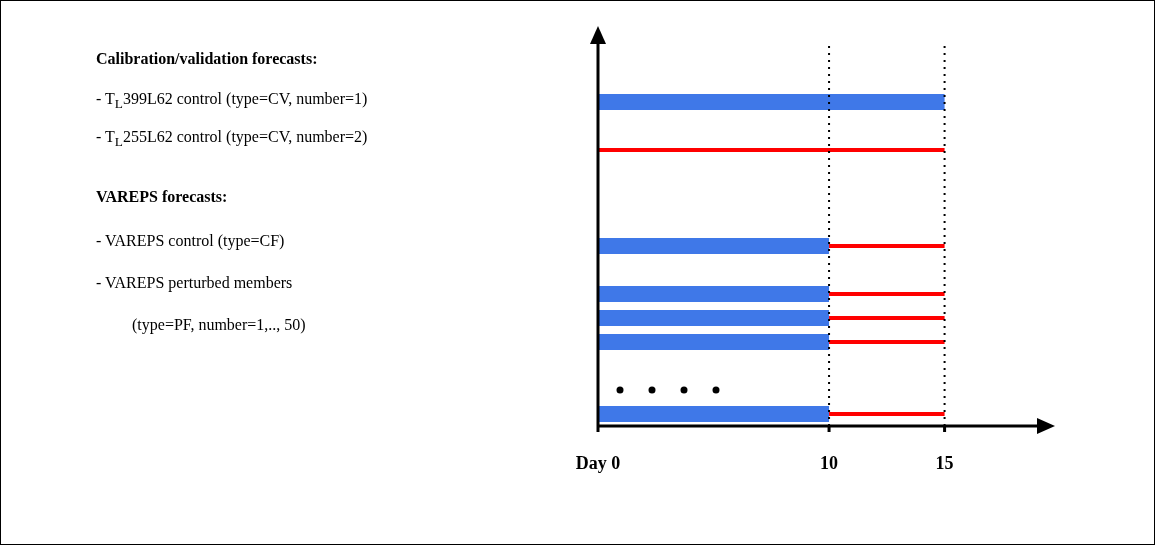 The width and height of the screenshot is (1155, 545). Describe the element at coordinates (232, 101) in the screenshot. I see `text: - T$_{L}$399L62 control (type=CV, number=1)` at that location.